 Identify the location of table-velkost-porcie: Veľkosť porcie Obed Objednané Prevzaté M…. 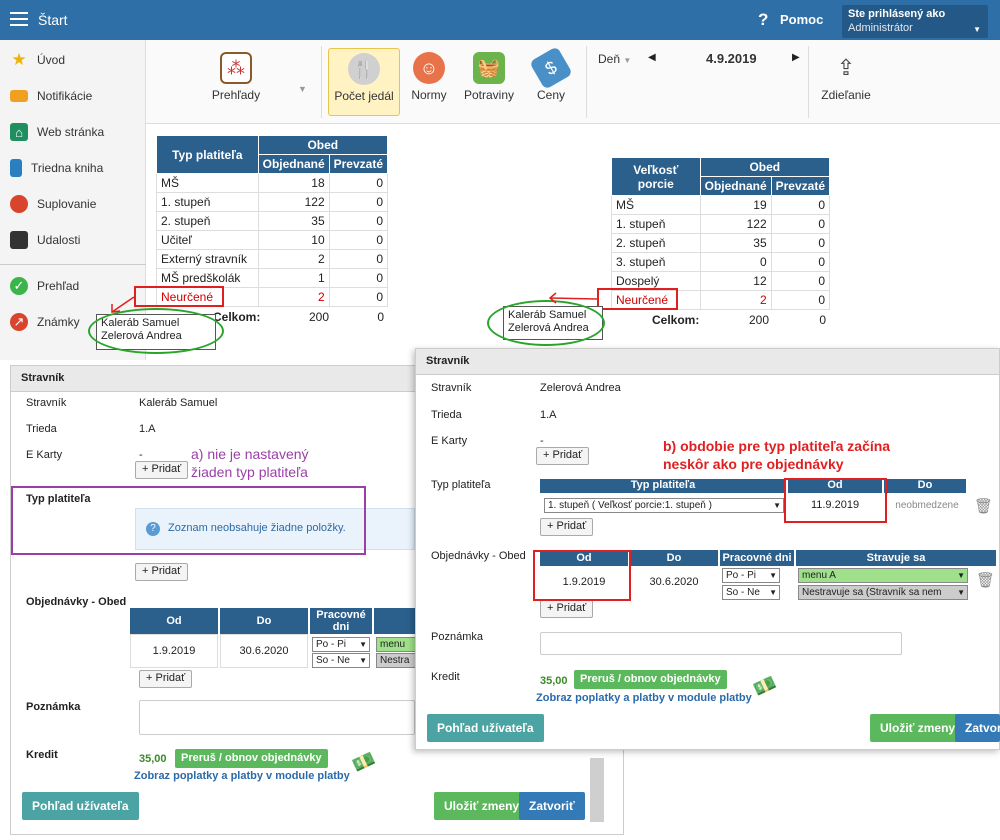
(721, 233).